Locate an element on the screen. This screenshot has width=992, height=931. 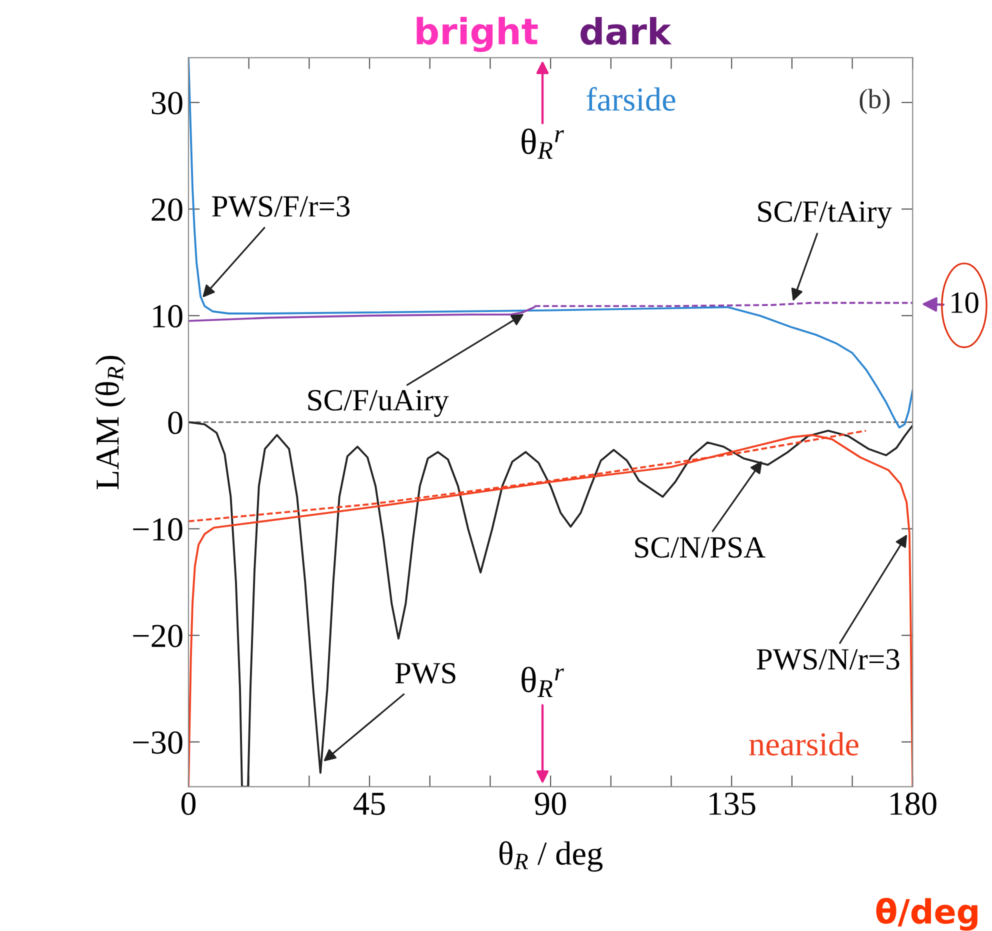
y-tick-label: −20 is located at coordinates (157, 636).